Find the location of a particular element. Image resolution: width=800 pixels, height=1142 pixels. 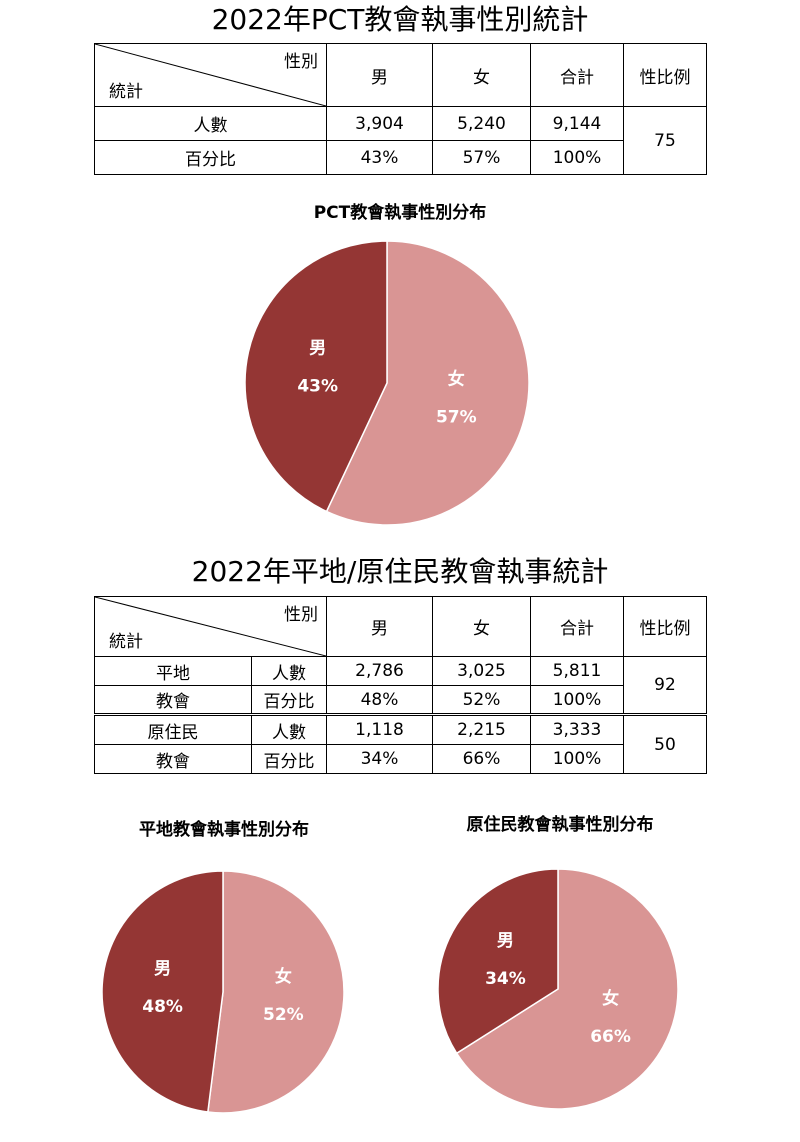

table1-cell: 5,240 is located at coordinates (481, 123).